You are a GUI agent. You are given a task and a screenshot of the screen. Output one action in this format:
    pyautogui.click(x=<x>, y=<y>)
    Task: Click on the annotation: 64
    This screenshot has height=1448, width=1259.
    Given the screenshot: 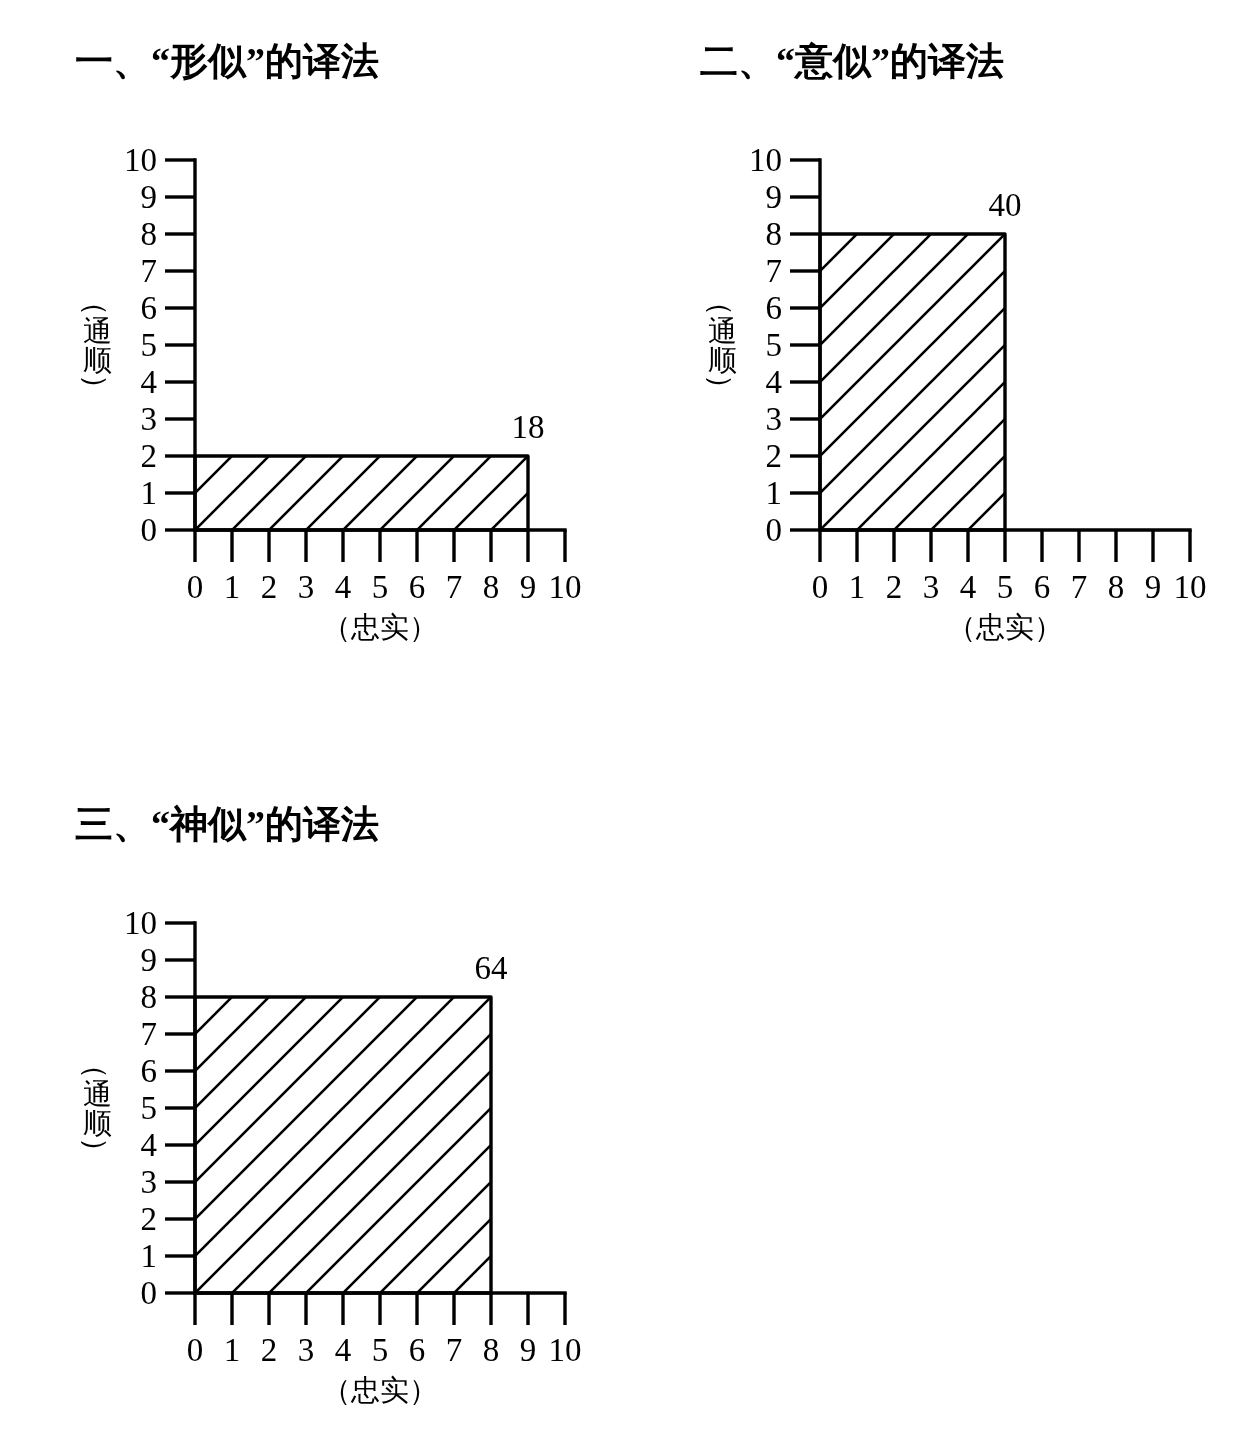 What is the action you would take?
    pyautogui.click(x=491, y=968)
    